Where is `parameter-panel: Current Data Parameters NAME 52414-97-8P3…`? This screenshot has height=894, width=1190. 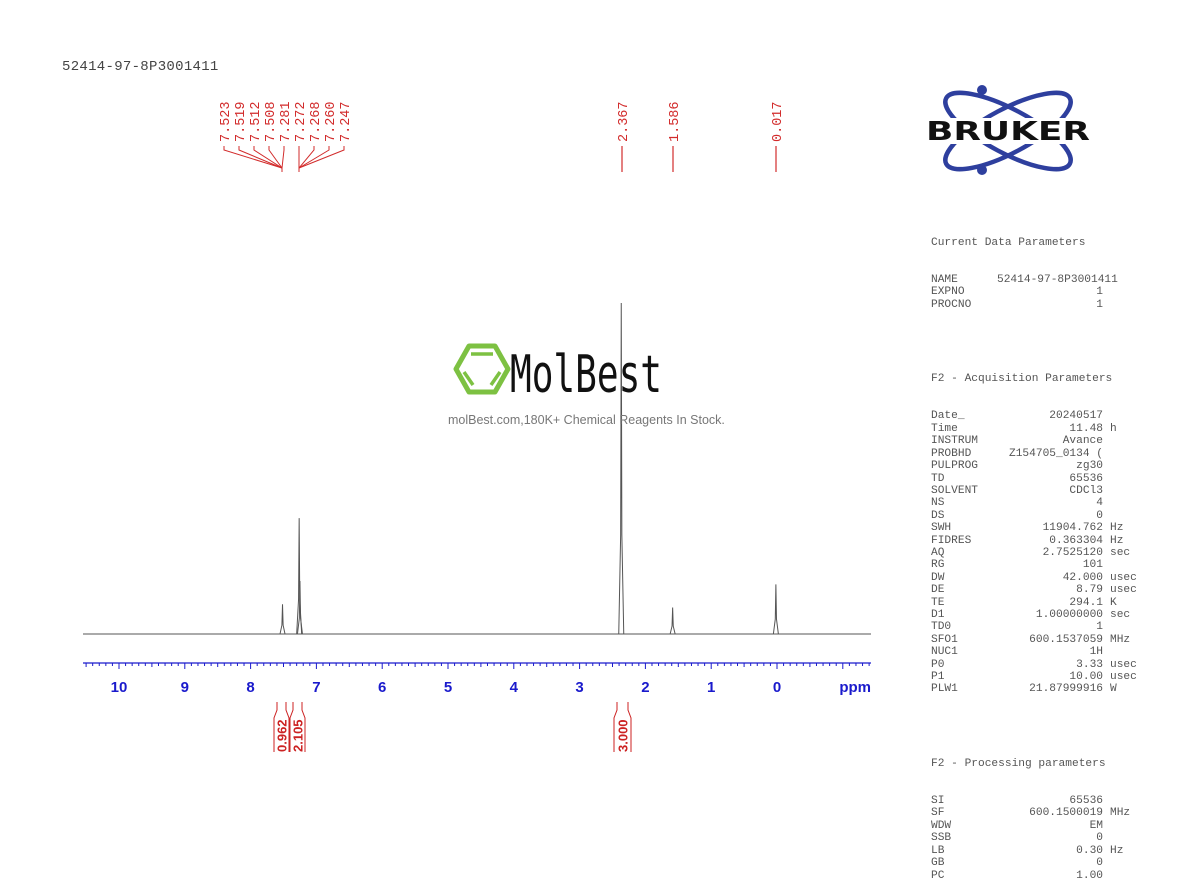 parameter-panel: Current Data Parameters NAME 52414-97-8P3… is located at coordinates (1036, 553).